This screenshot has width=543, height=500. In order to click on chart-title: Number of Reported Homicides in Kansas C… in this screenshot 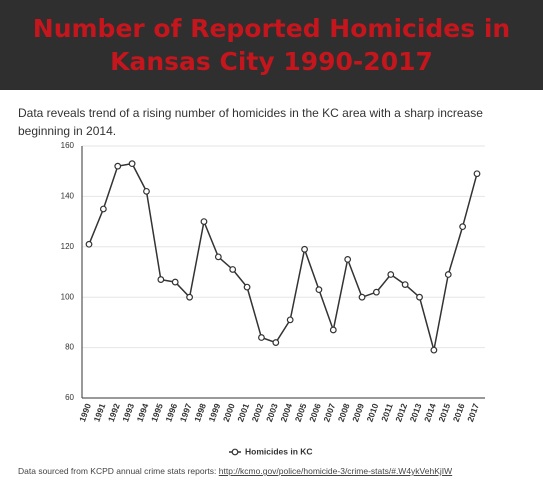, I will do `click(271, 45)`.